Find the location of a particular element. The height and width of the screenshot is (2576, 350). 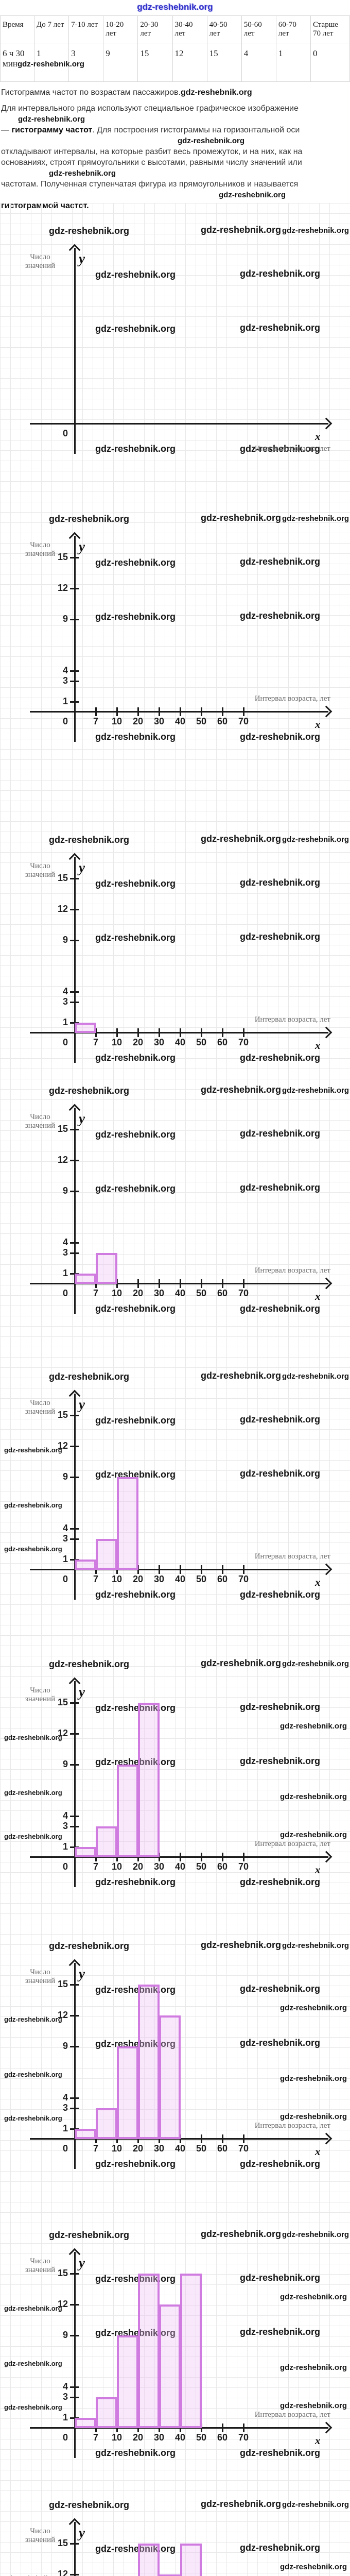

table-data-row: 6 ч 30 минgdz-reshebnik.org 1 3 9 15 12 15 4 1 0 is located at coordinates (175, 62).